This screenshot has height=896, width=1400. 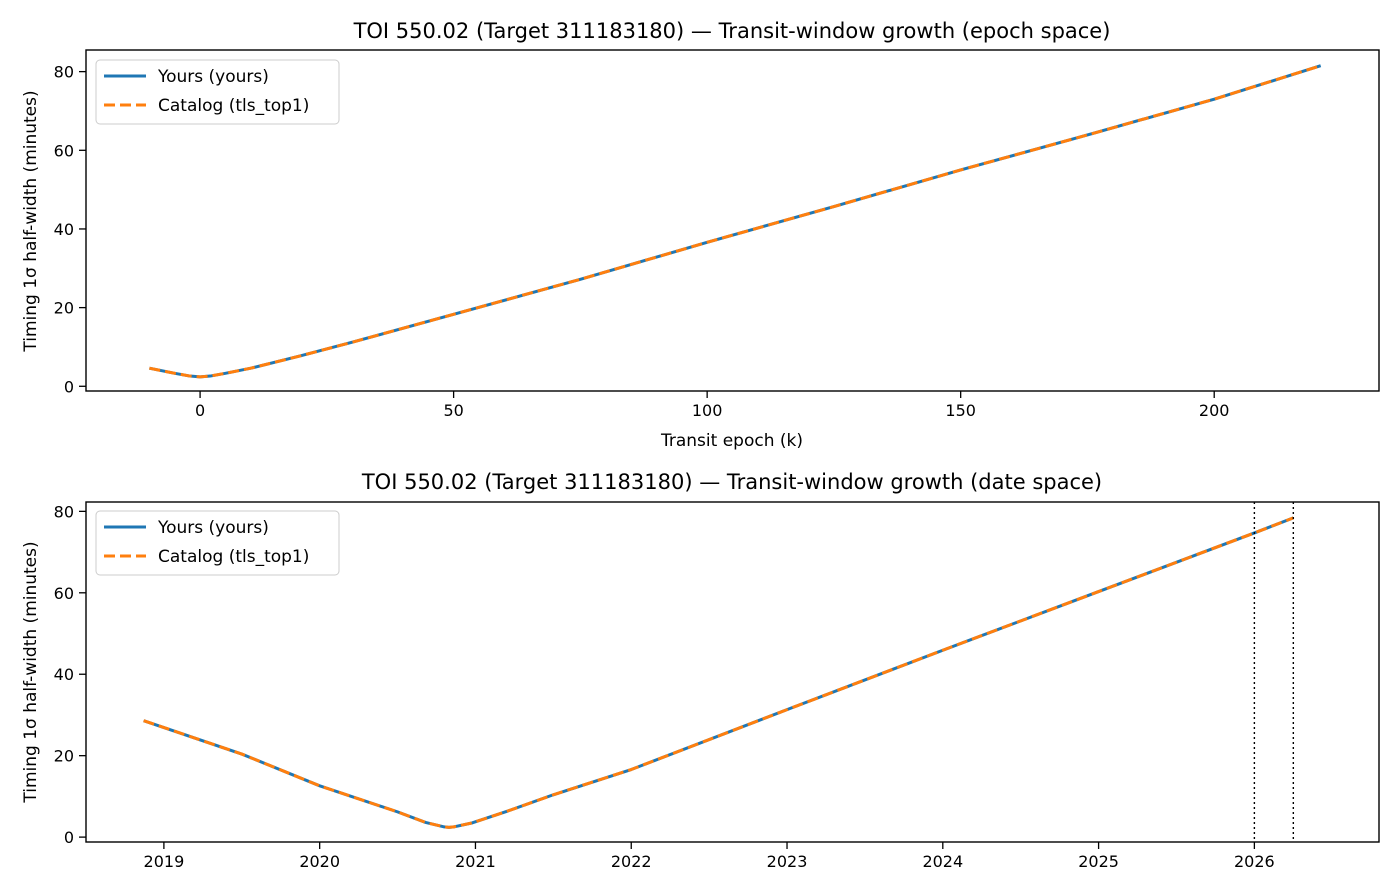 What do you see at coordinates (707, 410) in the screenshot?
I see `x-tick-label: 100` at bounding box center [707, 410].